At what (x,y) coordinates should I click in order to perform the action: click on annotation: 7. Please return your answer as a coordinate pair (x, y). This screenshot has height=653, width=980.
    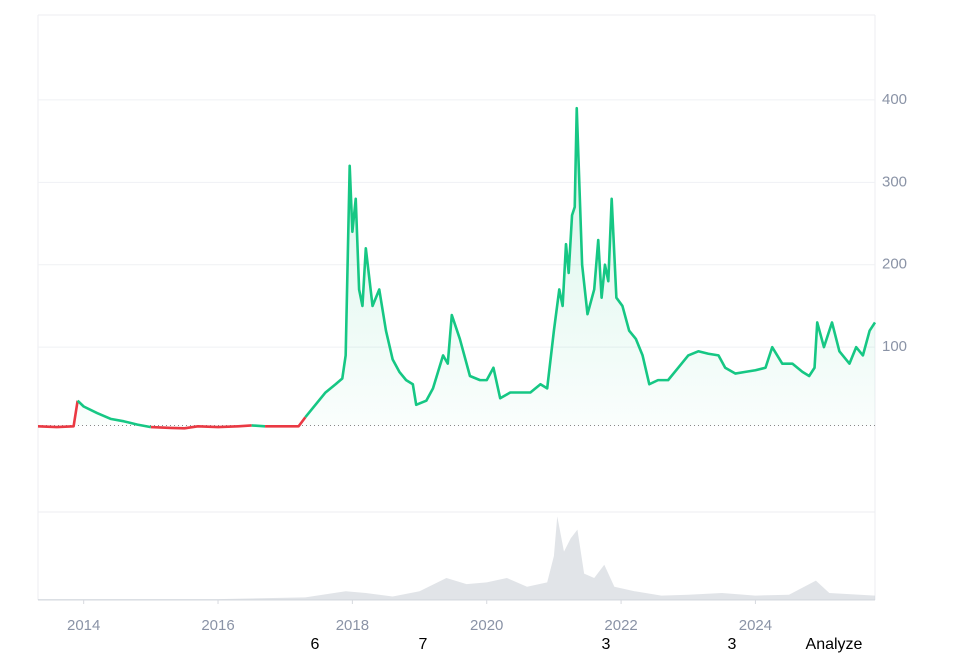
    Looking at the image, I should click on (423, 644).